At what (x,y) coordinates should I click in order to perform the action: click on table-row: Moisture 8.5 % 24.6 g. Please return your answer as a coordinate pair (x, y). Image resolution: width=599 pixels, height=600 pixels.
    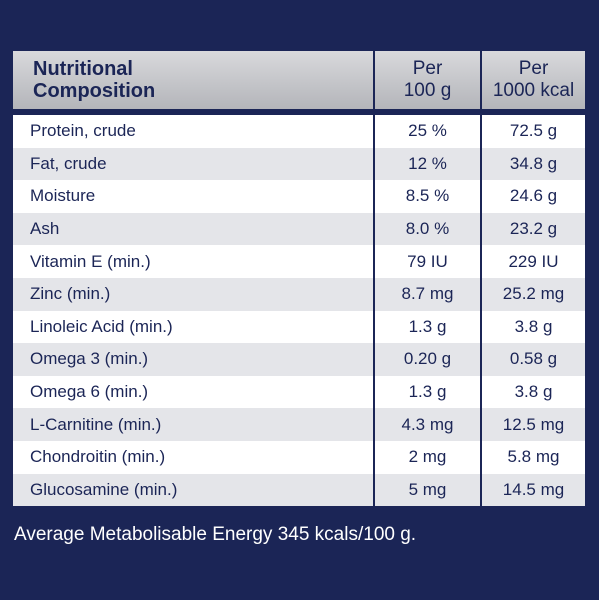
    Looking at the image, I should click on (299, 196).